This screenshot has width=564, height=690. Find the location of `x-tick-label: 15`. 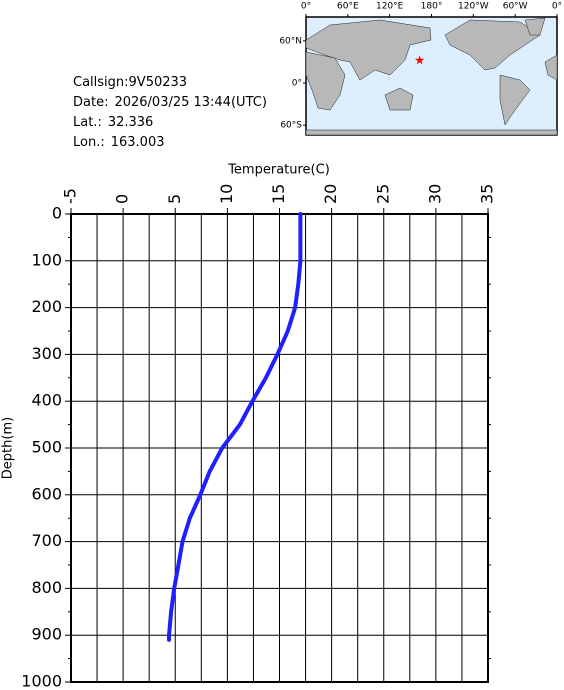

x-tick-label: 15 is located at coordinates (278, 194).